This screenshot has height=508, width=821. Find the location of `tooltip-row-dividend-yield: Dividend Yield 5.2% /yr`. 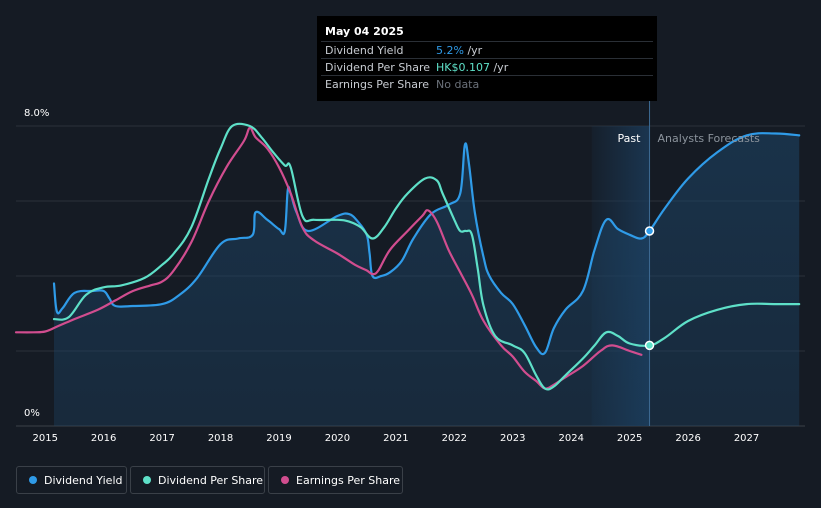

tooltip-row-dividend-yield: Dividend Yield 5.2% /yr is located at coordinates (487, 50).